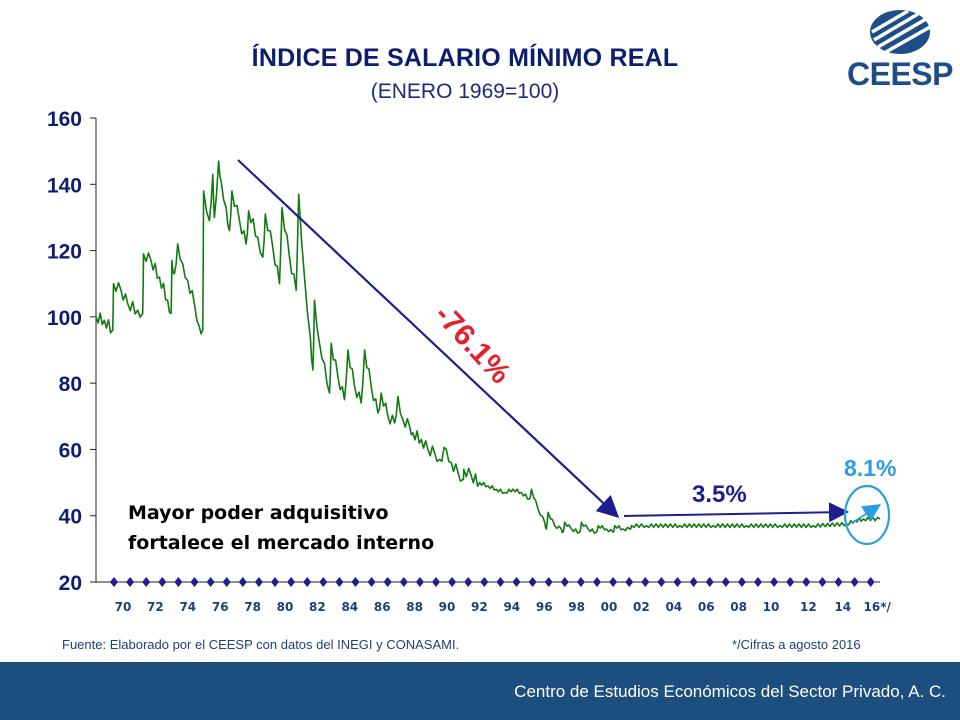  What do you see at coordinates (900, 74) in the screenshot?
I see `logo-text: CEESP` at bounding box center [900, 74].